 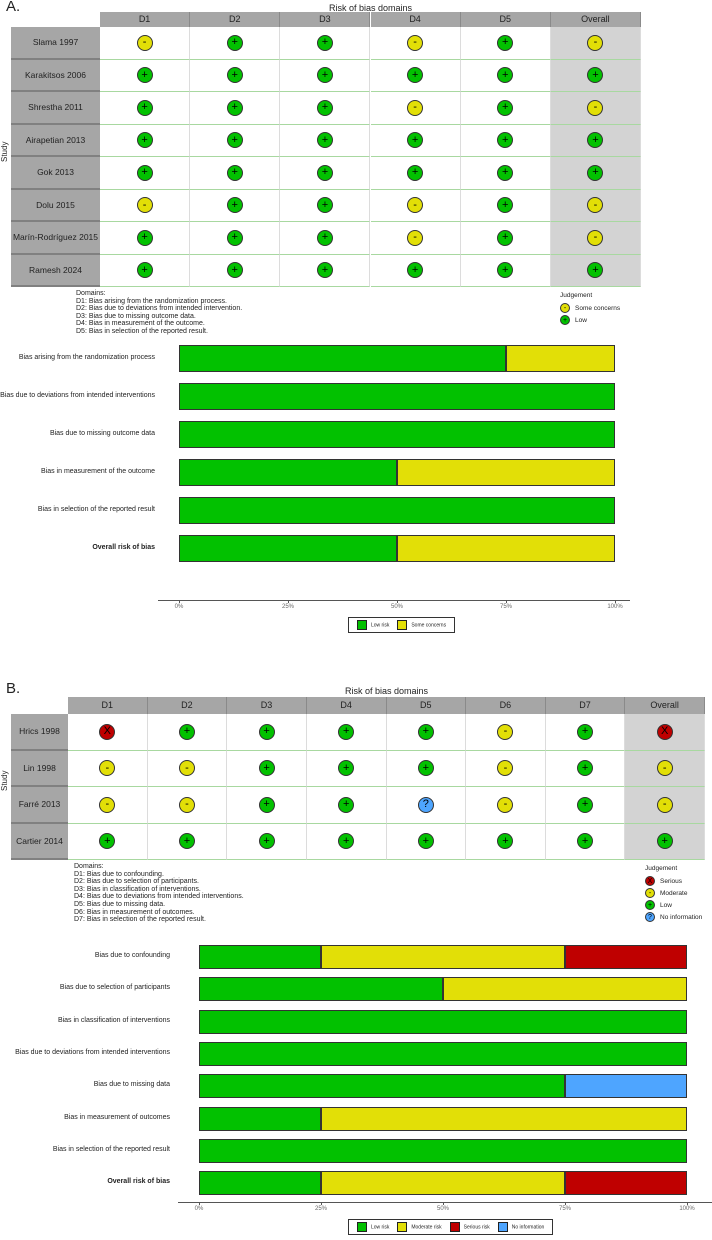 What do you see at coordinates (520, 1227) in the screenshot?
I see `legend-item: No information` at bounding box center [520, 1227].